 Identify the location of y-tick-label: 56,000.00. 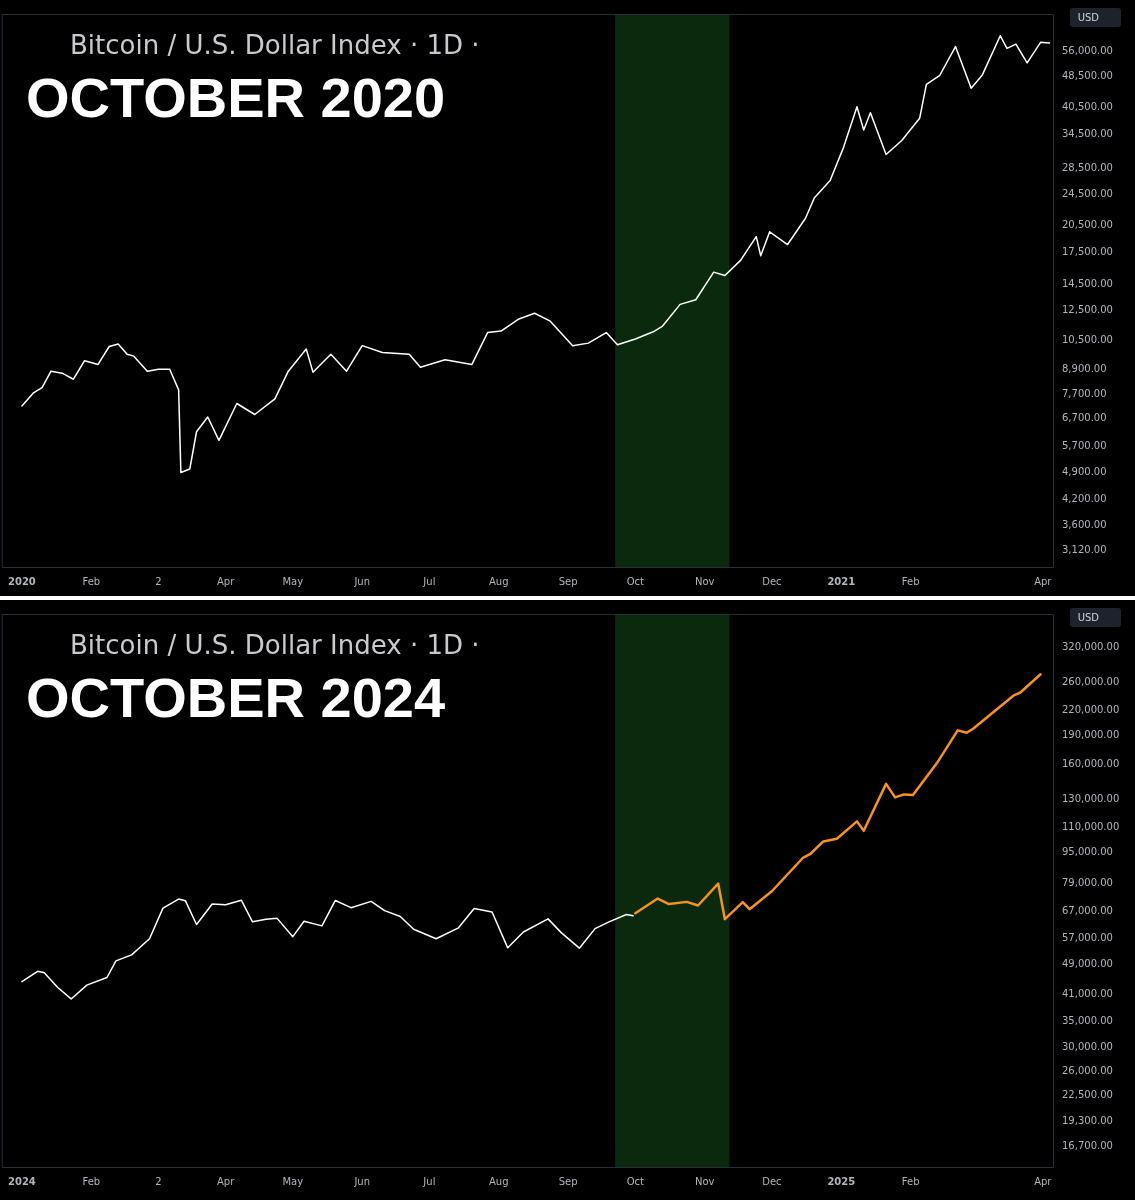
(1087, 50).